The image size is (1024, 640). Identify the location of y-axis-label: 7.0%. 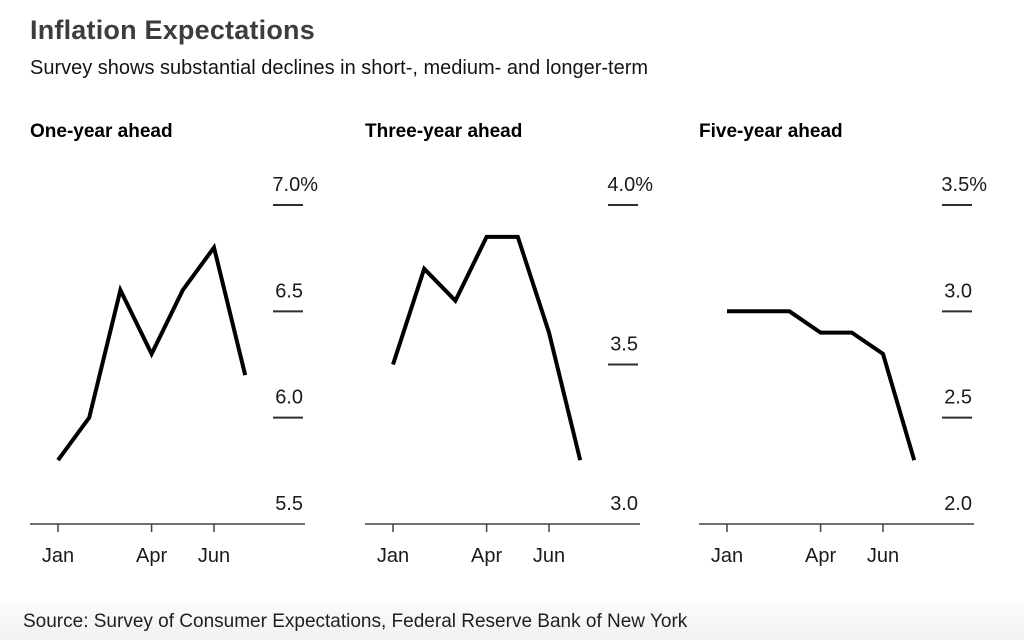
(295, 185).